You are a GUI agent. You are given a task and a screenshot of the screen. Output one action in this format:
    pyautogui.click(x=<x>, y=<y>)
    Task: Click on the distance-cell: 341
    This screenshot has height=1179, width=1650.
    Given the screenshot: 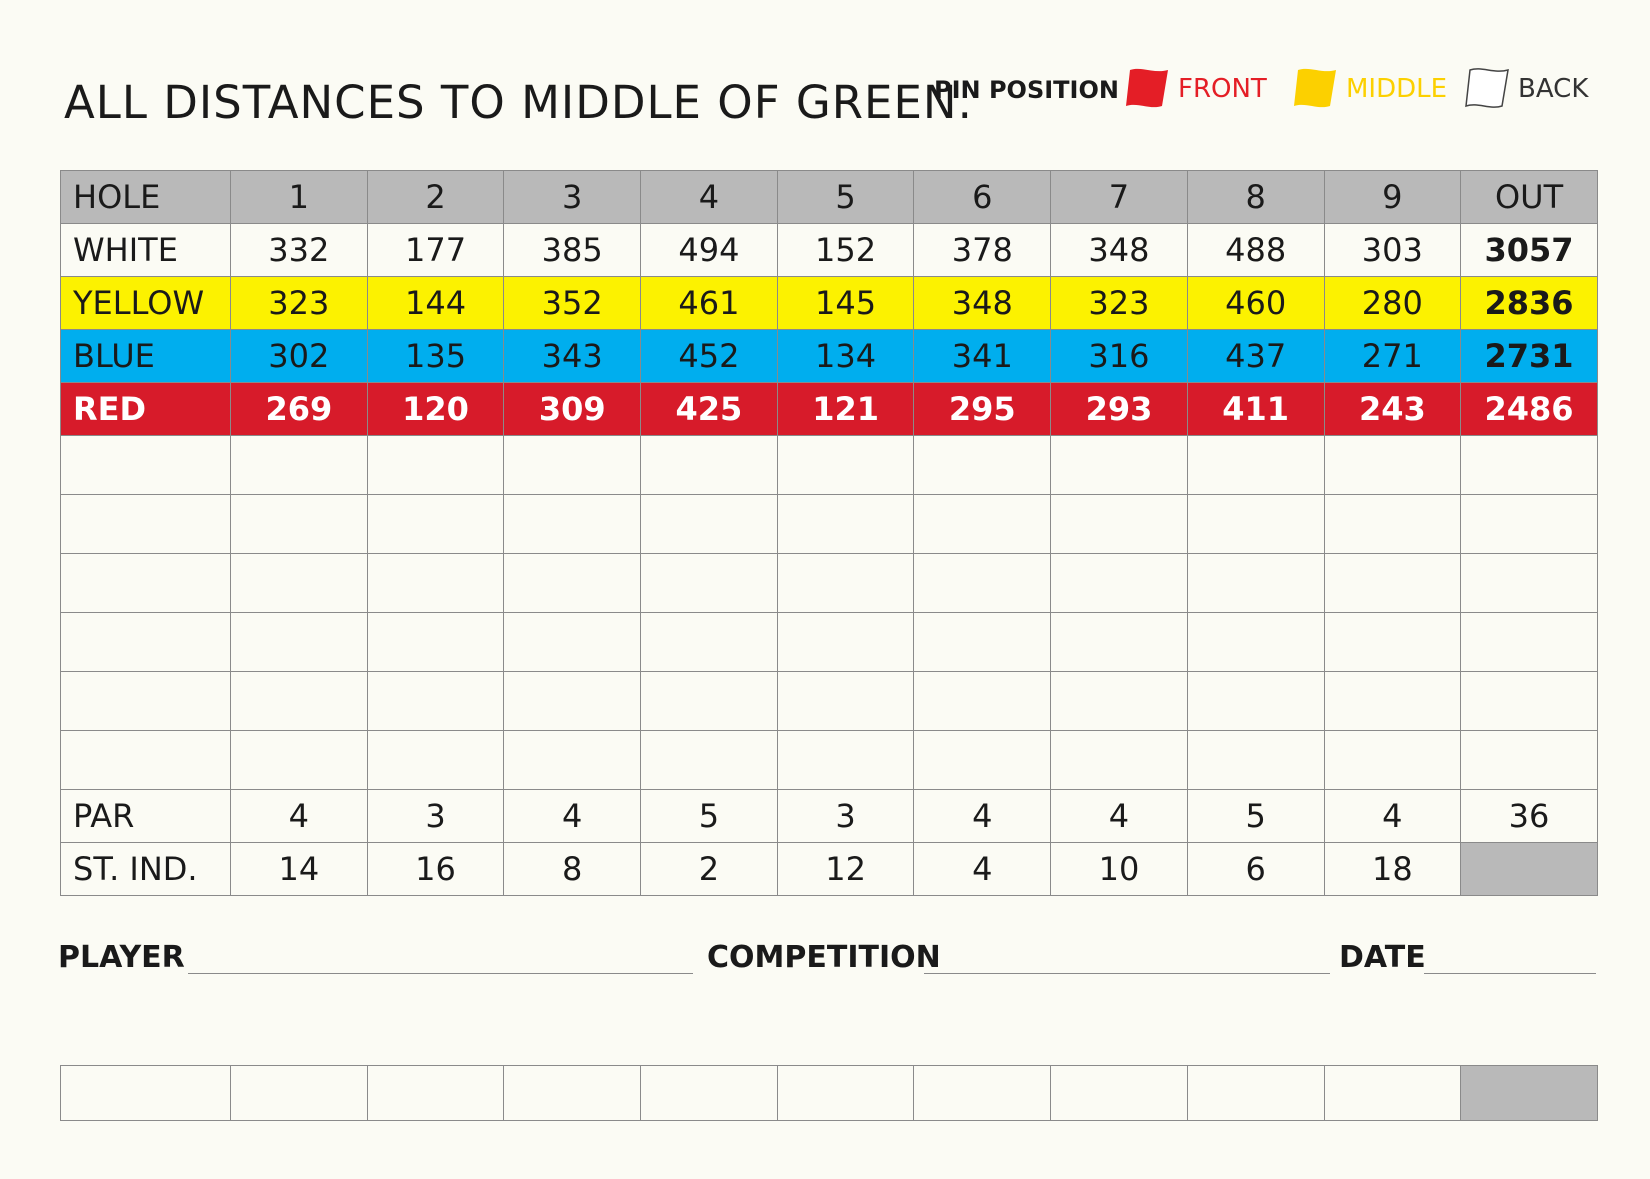 What is the action you would take?
    pyautogui.click(x=982, y=356)
    